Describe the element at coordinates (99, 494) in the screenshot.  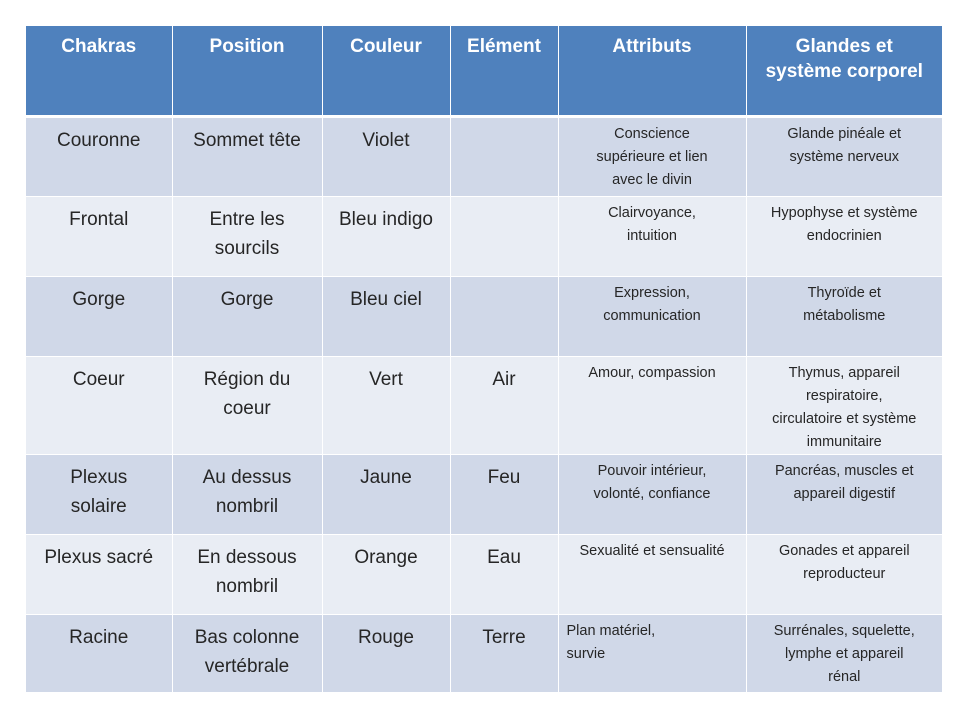
I see `cell-chakra: Plexus solaire` at that location.